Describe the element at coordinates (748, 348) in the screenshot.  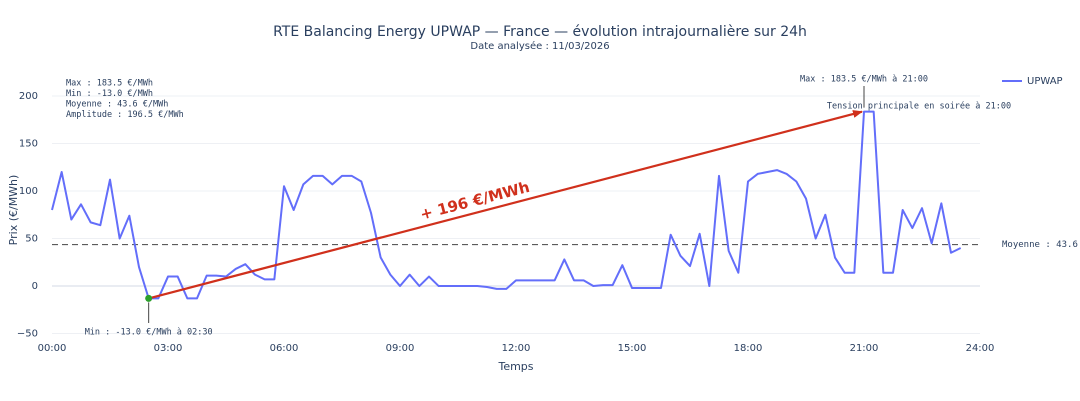
I see `x-tick-label: 18:00` at that location.